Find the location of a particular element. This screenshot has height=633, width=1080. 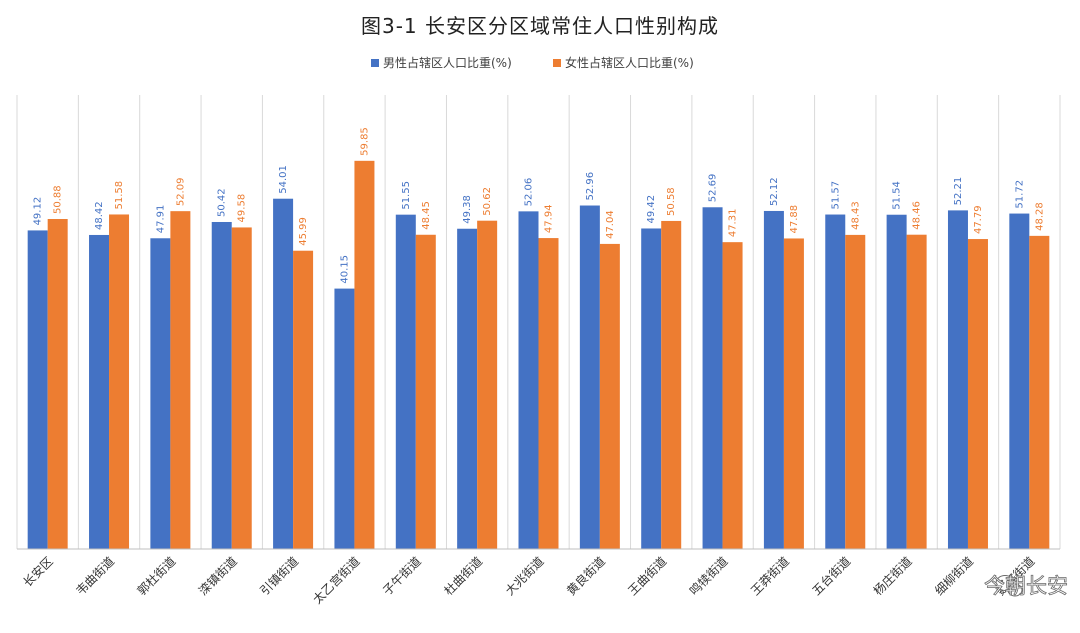

legend-label-male: 男性占辖区人口比重(%) is located at coordinates (447, 62).